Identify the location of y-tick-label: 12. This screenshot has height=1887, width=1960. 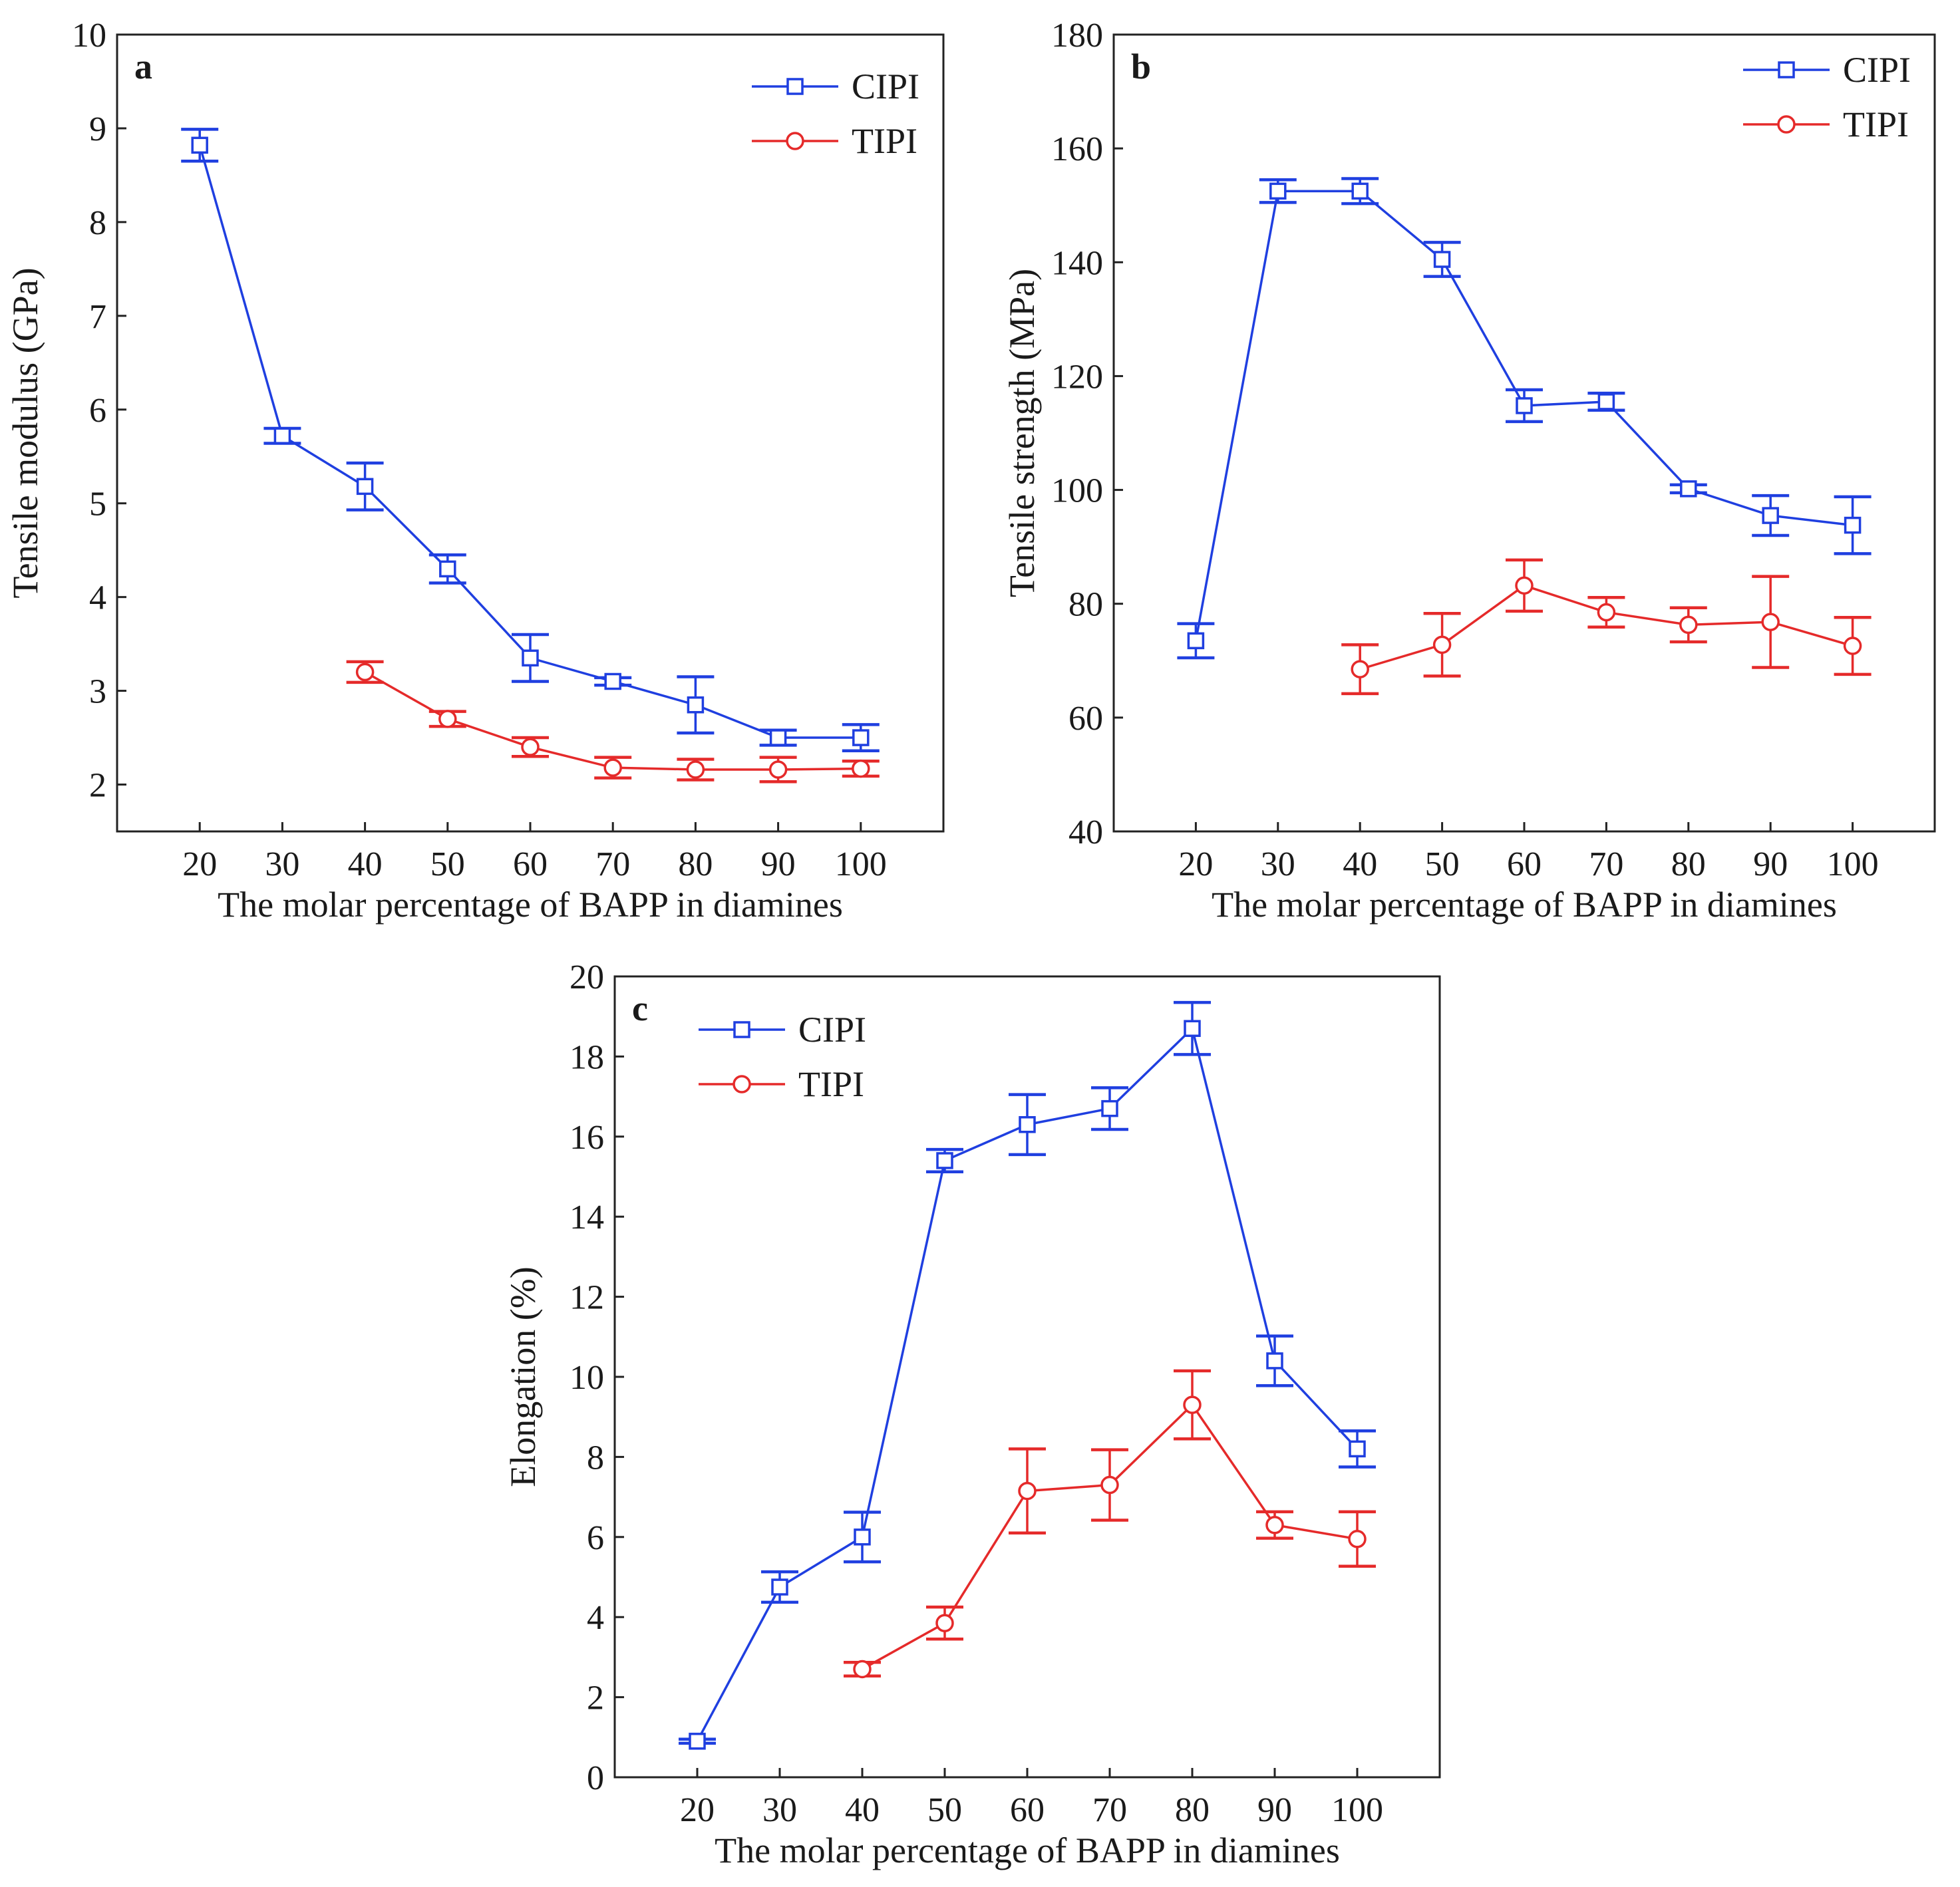
(587, 1298).